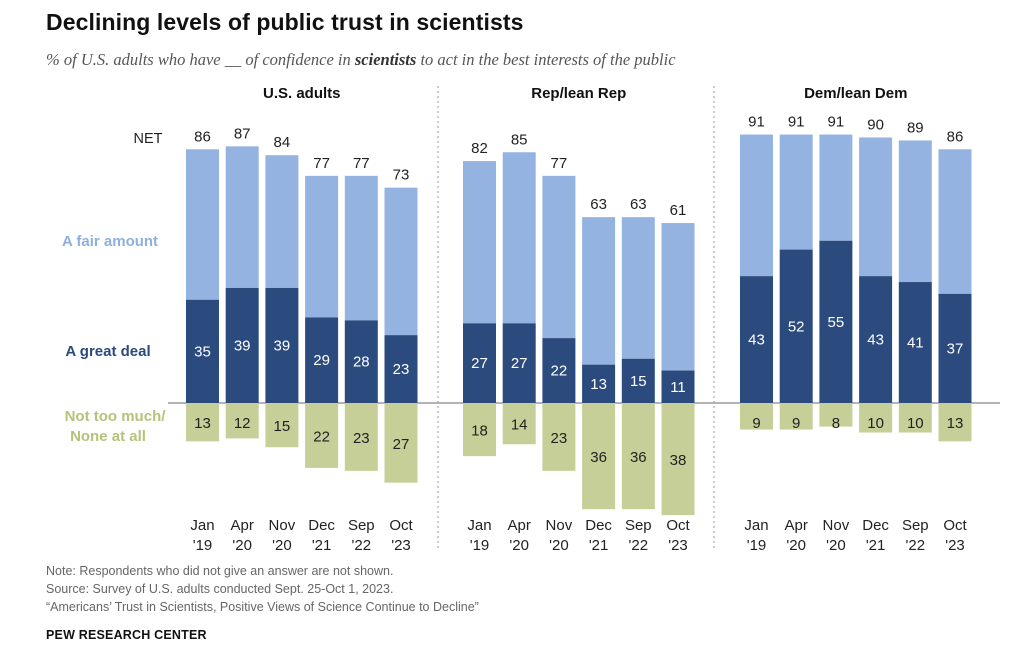  Describe the element at coordinates (638, 457) in the screenshot. I see `not-too-much-value-label: 36` at that location.